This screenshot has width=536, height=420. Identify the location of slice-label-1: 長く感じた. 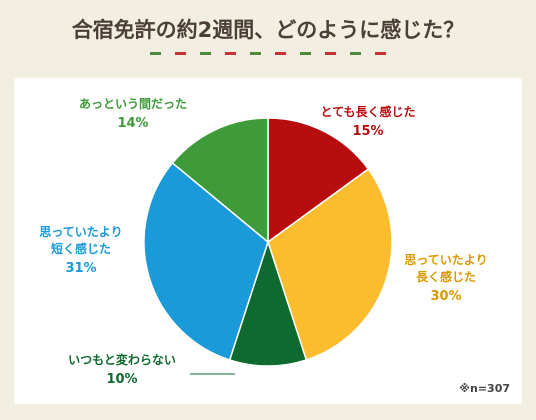
(446, 276).